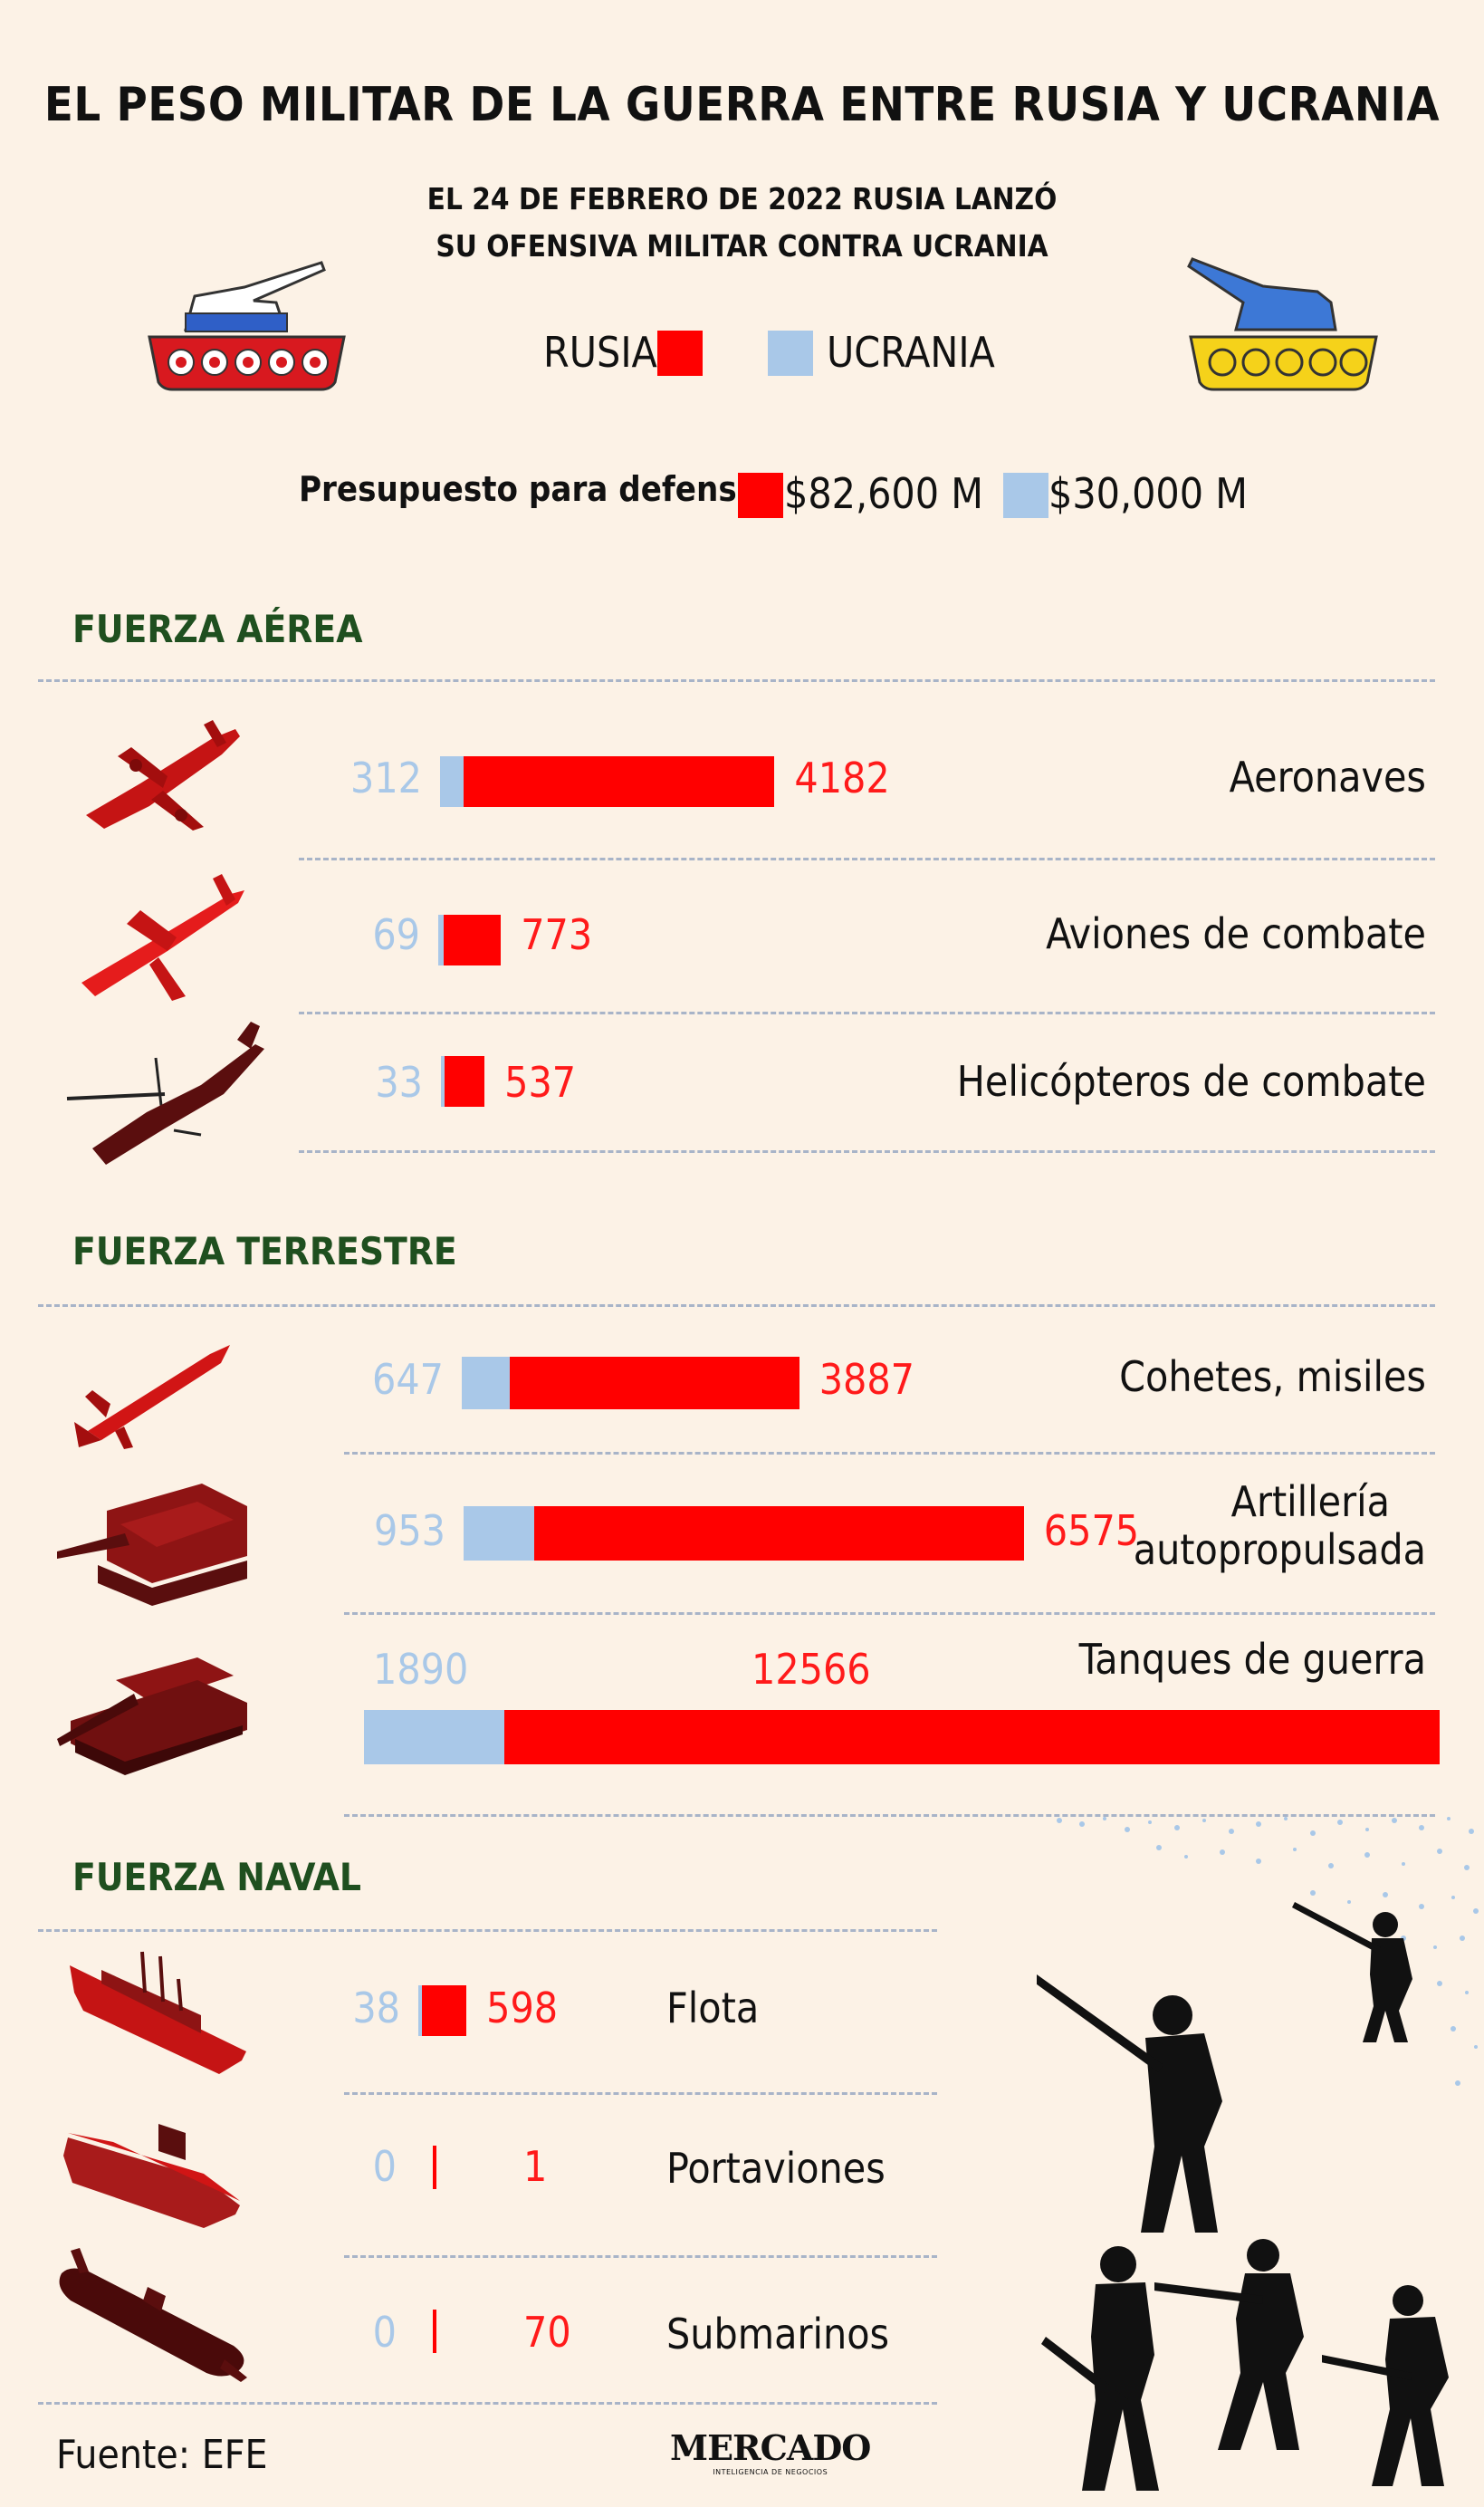 Image resolution: width=1484 pixels, height=2507 pixels. Describe the element at coordinates (396, 934) in the screenshot. I see `value-ukraine: 69` at that location.